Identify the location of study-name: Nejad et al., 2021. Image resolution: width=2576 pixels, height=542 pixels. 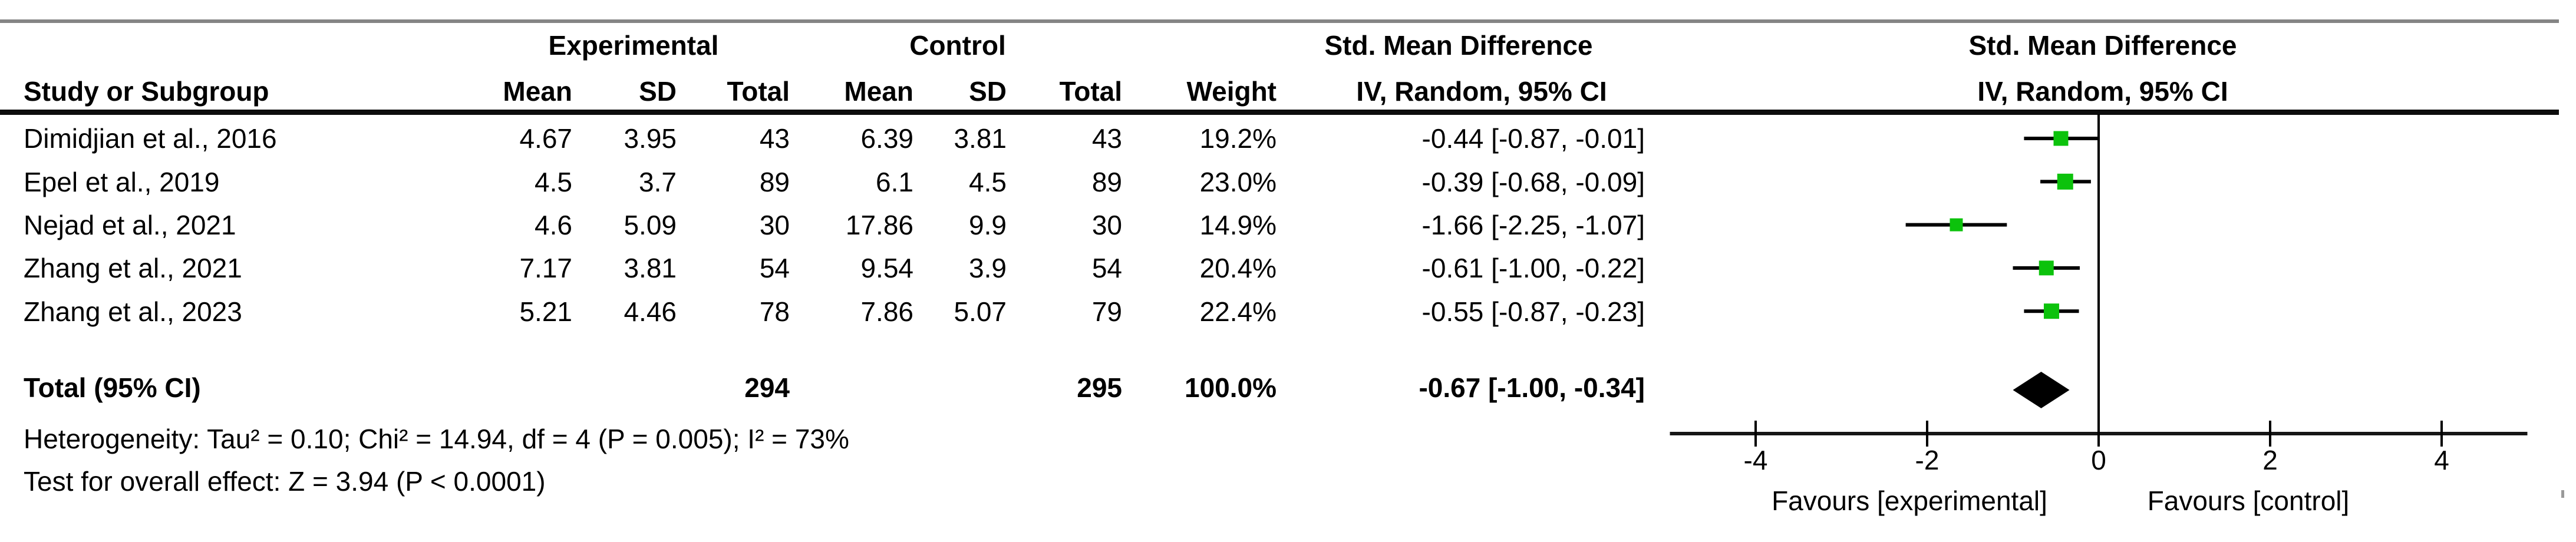
(130, 225).